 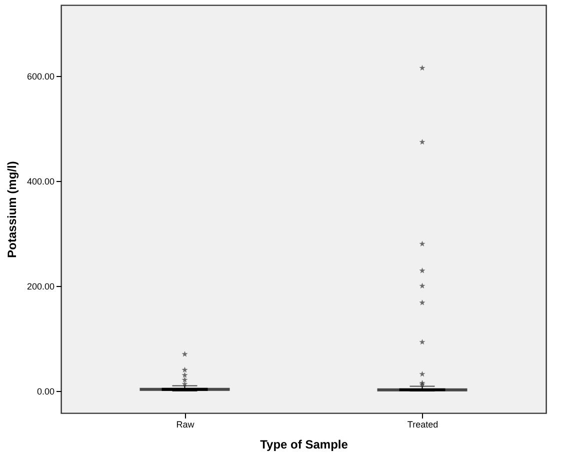 I want to click on y-axis-title: Potassium (mg/l), so click(x=11, y=209).